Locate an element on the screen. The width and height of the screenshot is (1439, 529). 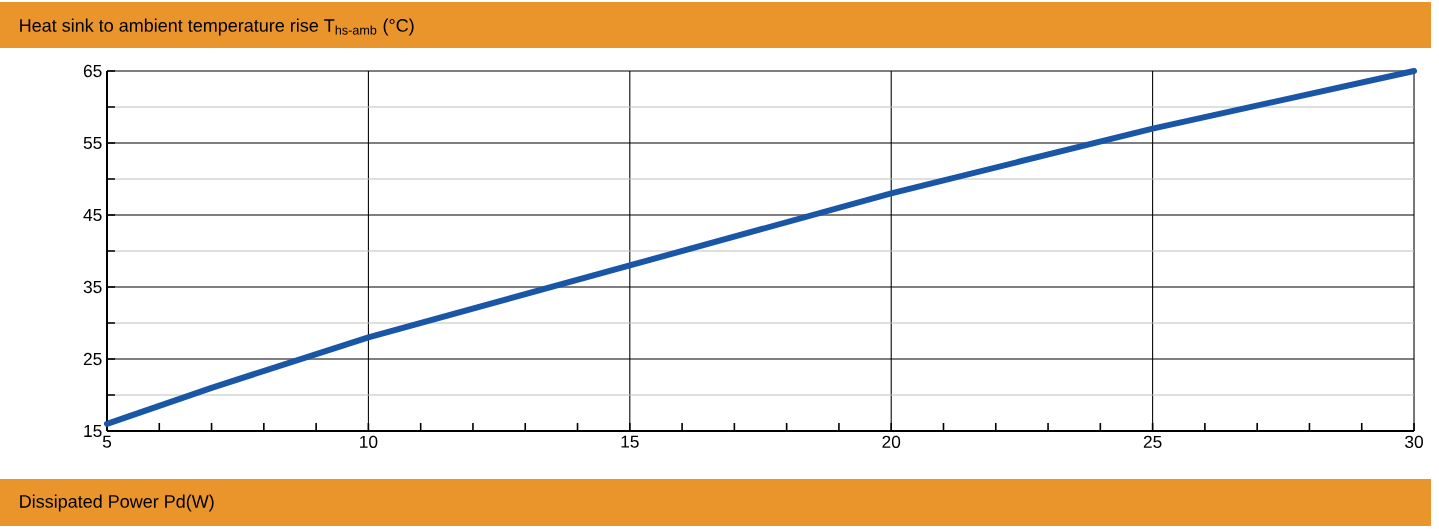
x-tick-label: 10 is located at coordinates (369, 441).